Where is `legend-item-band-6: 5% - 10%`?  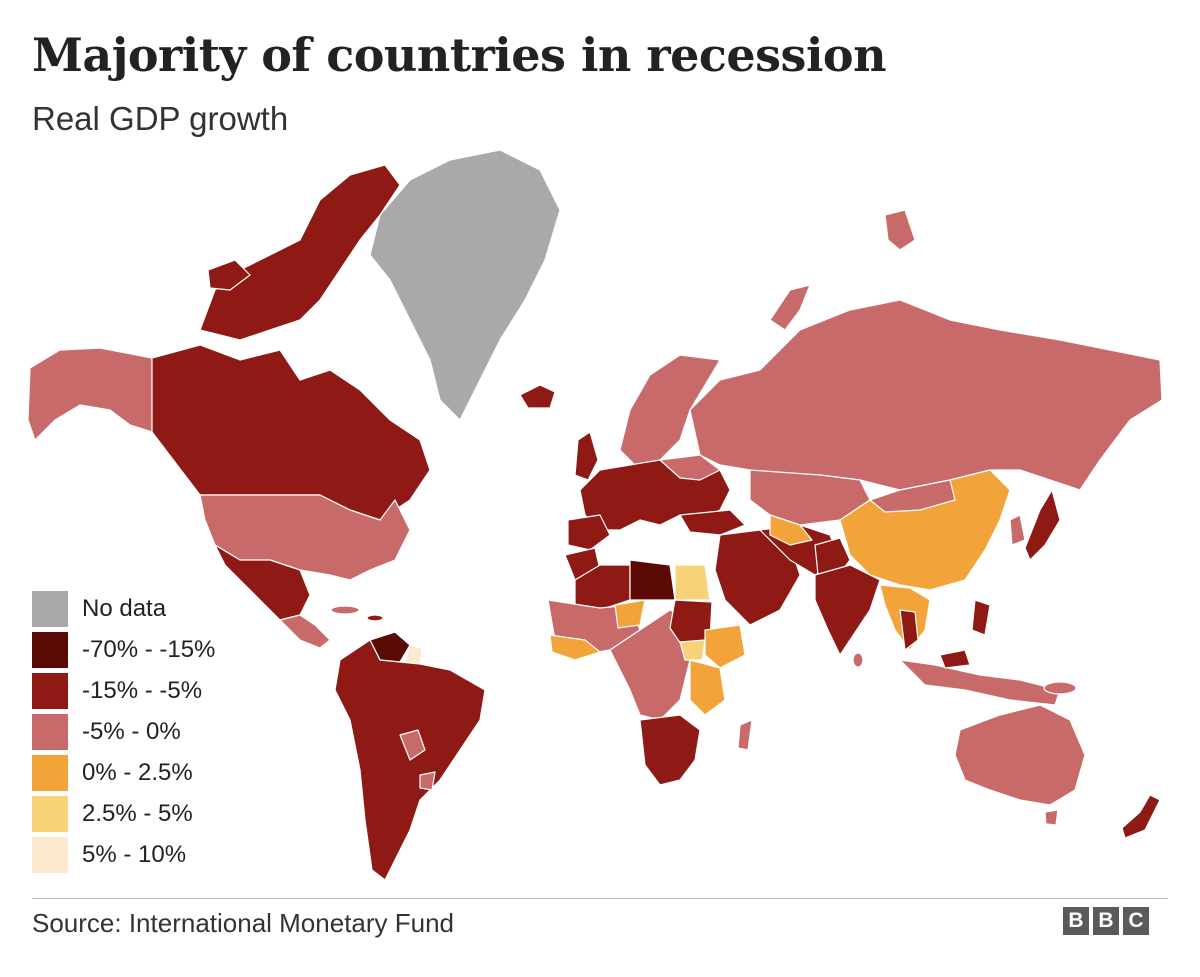
legend-item-band-6: 5% - 10% is located at coordinates (182, 854).